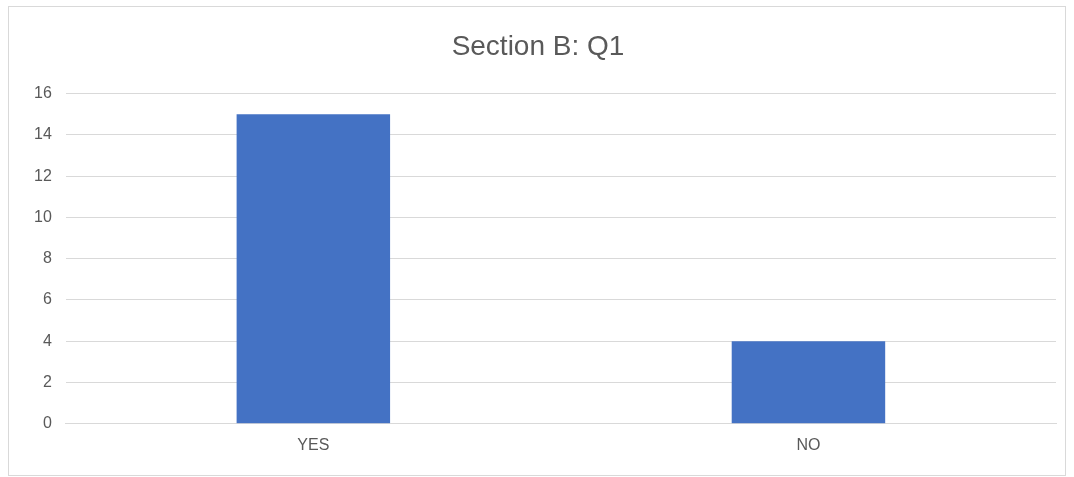 Image resolution: width=1074 pixels, height=477 pixels. I want to click on chart-title: Section B: Q1, so click(538, 45).